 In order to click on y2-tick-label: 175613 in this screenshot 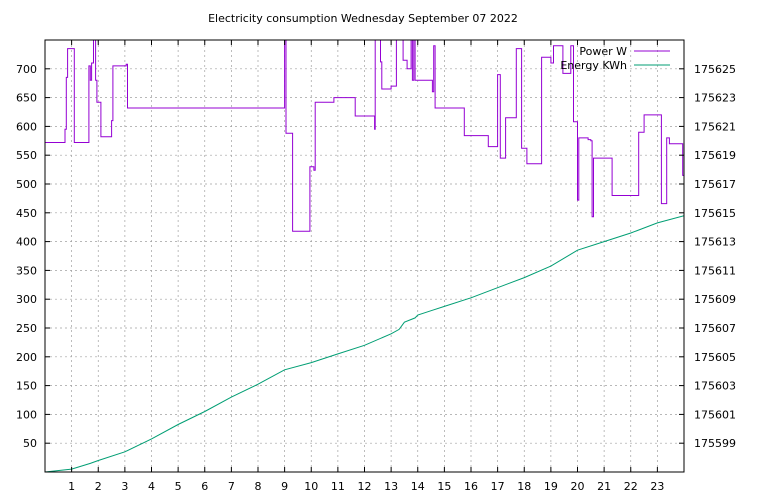, I will do `click(715, 242)`.